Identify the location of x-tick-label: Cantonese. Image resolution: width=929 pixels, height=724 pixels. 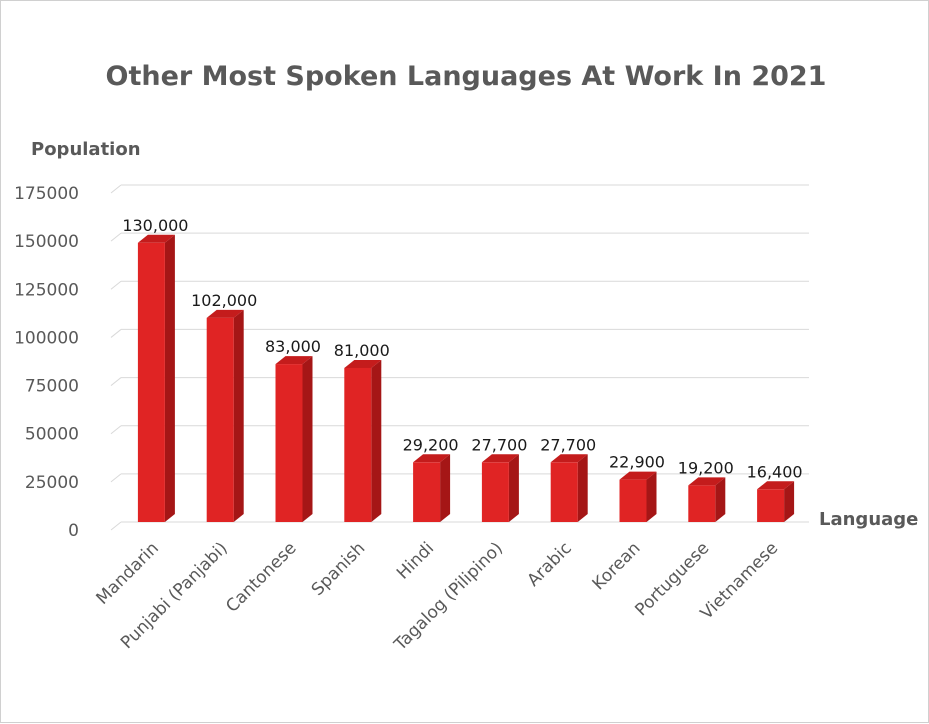
(261, 577).